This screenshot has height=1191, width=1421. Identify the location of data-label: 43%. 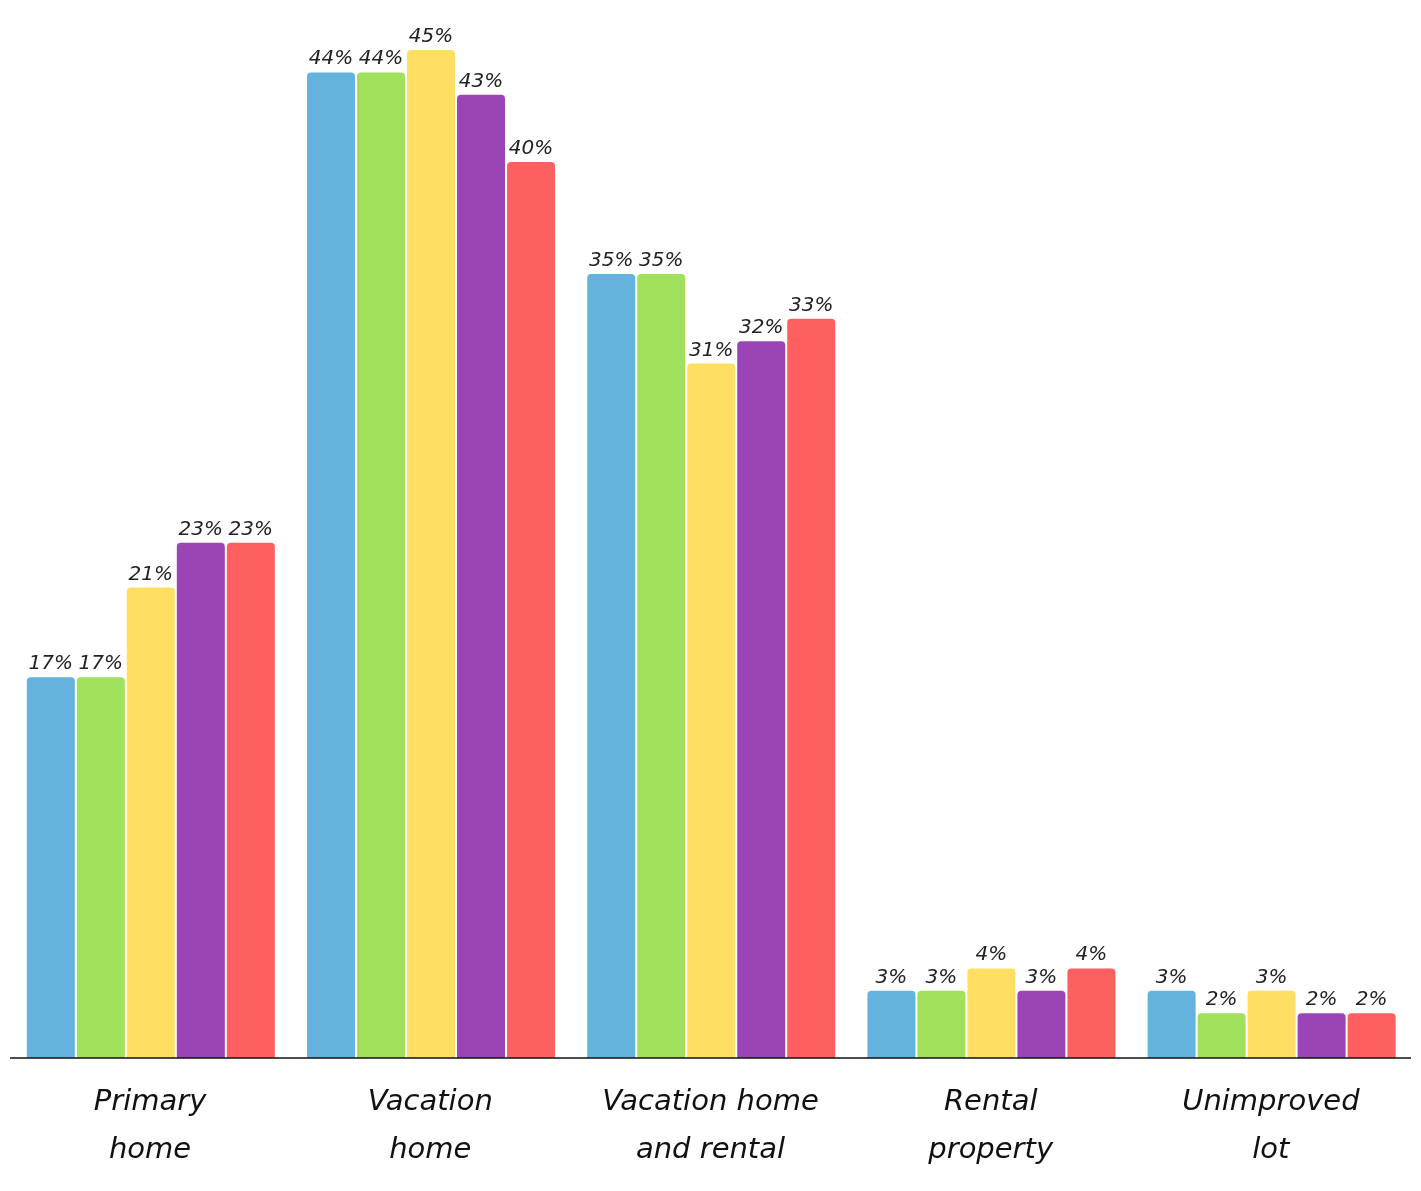
(481, 79).